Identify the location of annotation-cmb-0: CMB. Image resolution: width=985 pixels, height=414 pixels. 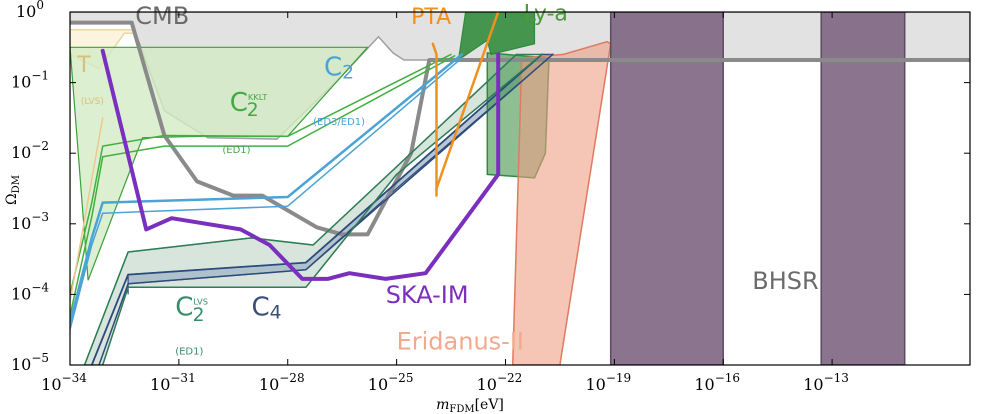
(162, 16).